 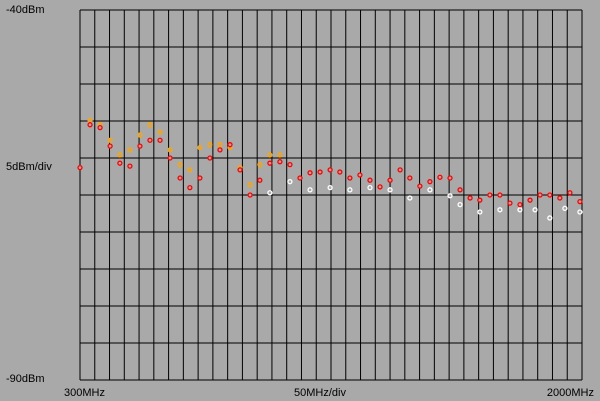 I want to click on y-div-label: 5dBm/div, so click(x=29, y=167).